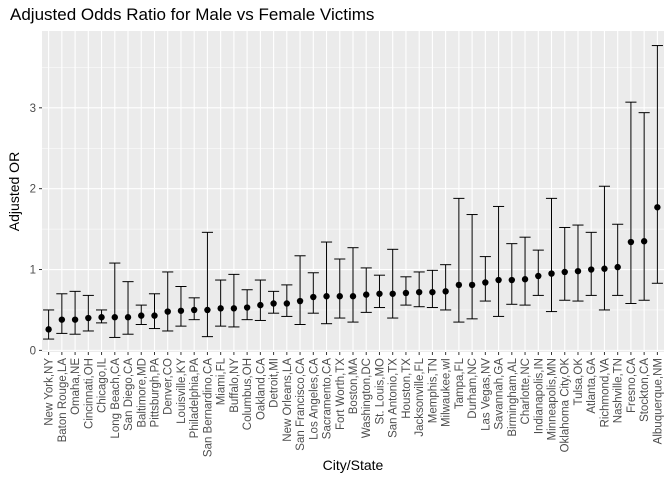 This screenshot has height=480, width=672. Describe the element at coordinates (14, 191) in the screenshot. I see `y-axis-title: Adjusted OR` at that location.